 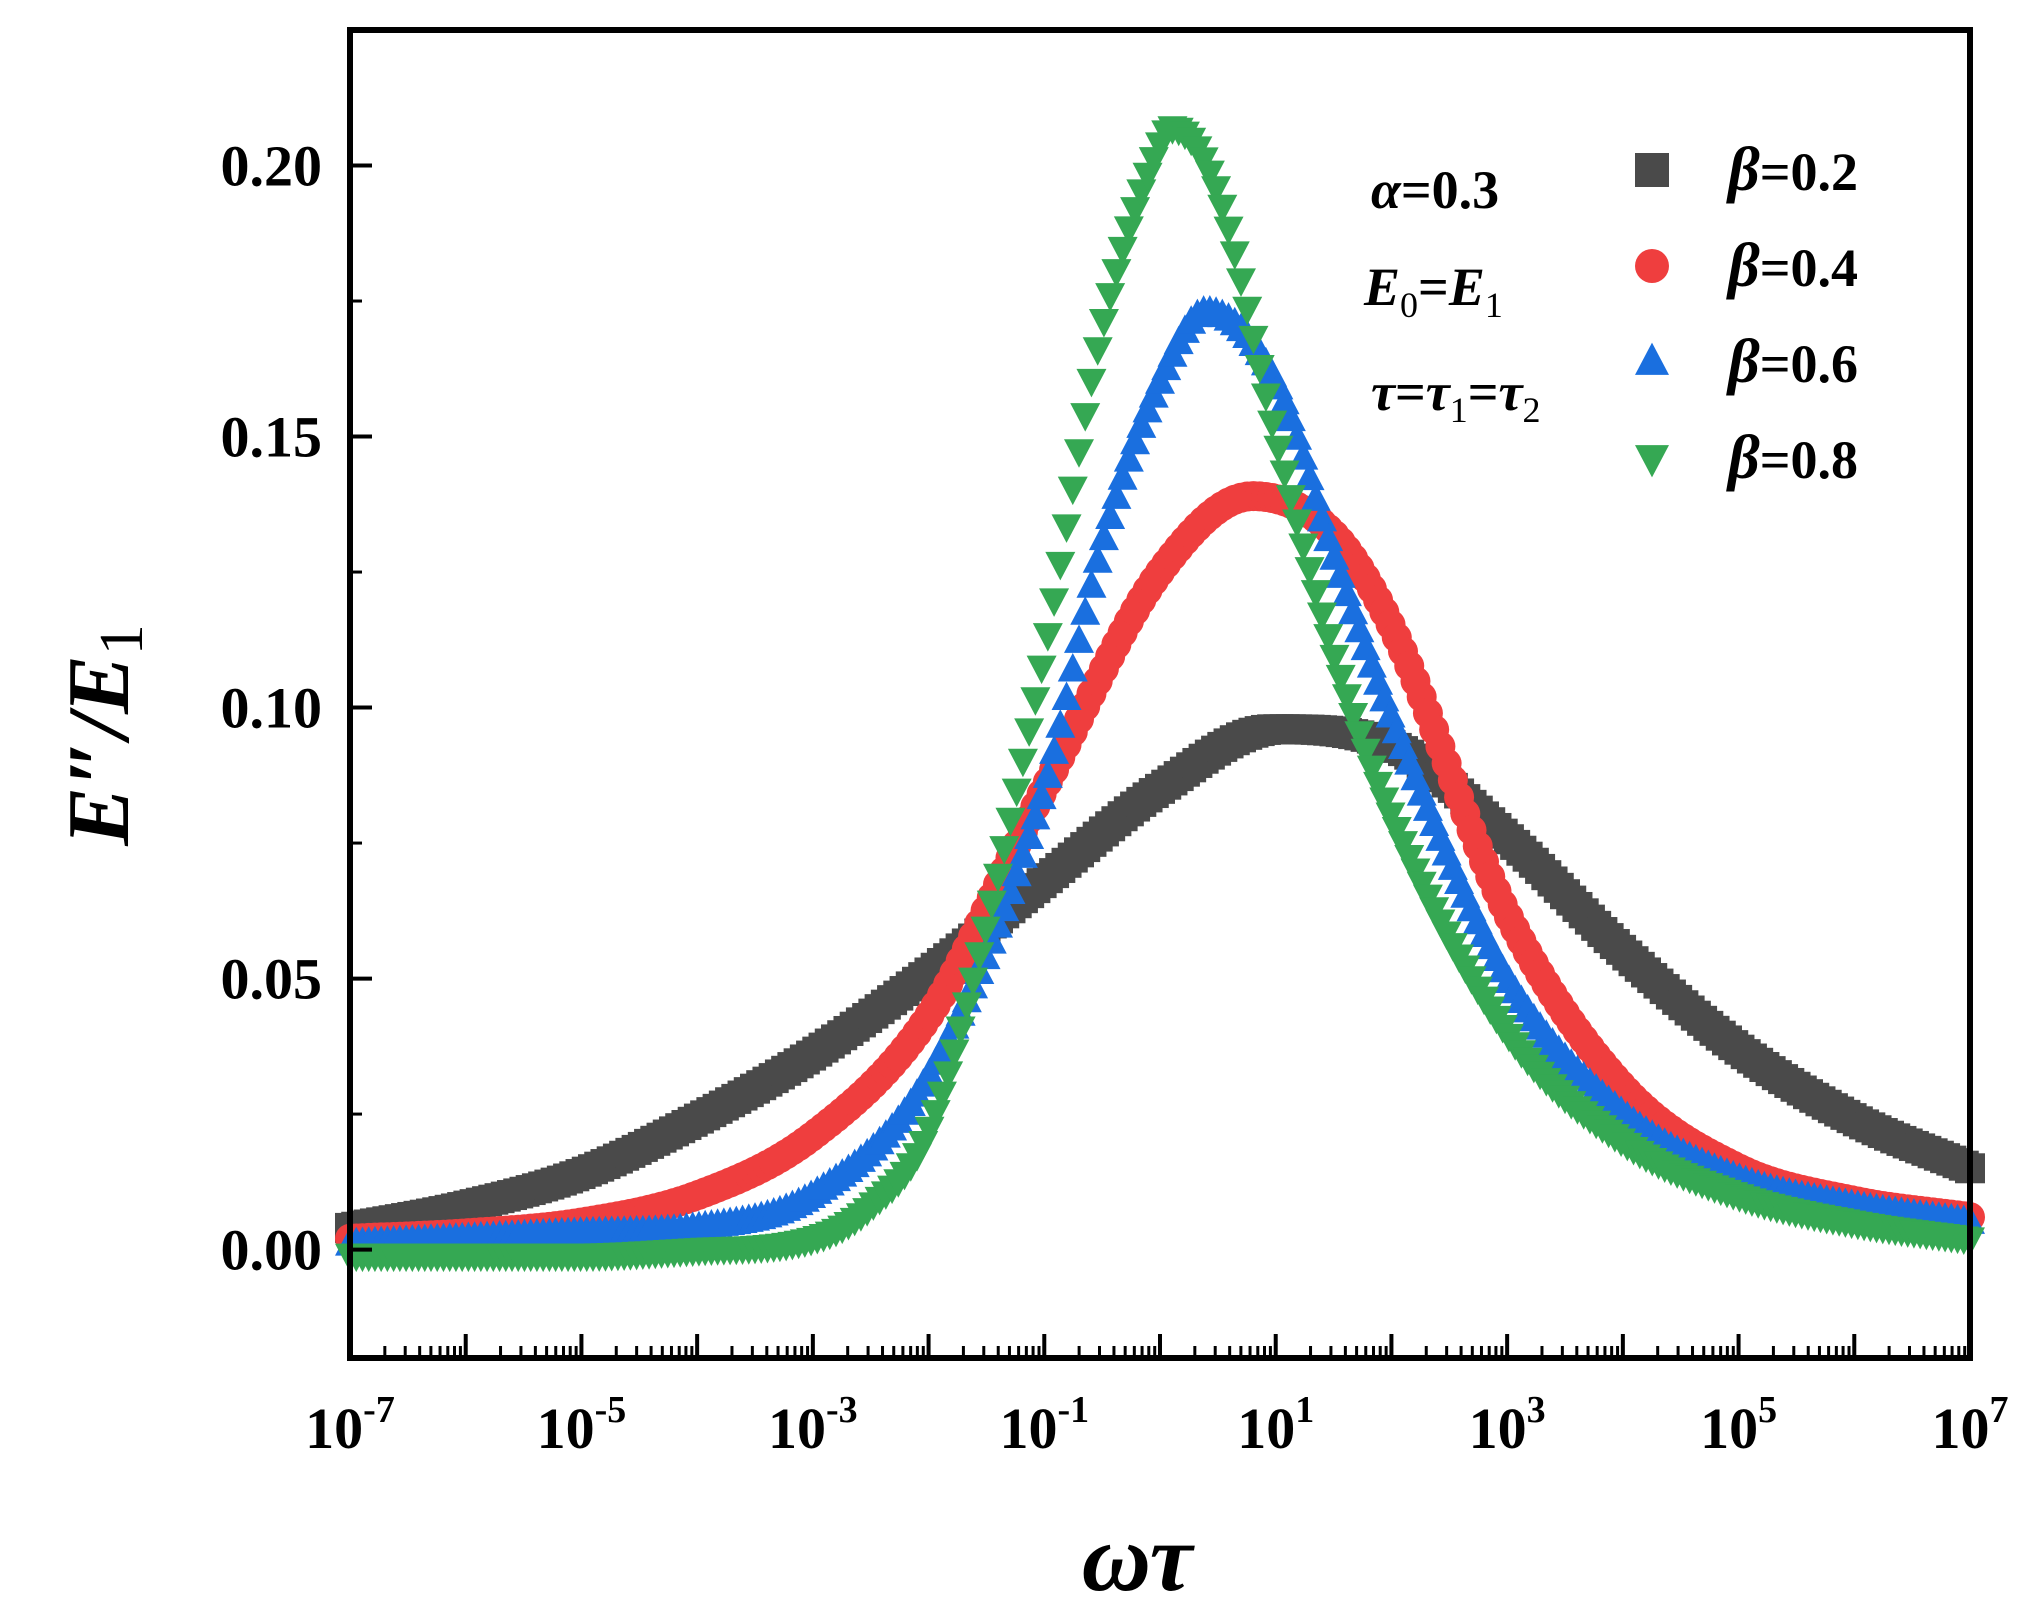 I want to click on x-tick-exponent: 1, so click(x=1304, y=1410).